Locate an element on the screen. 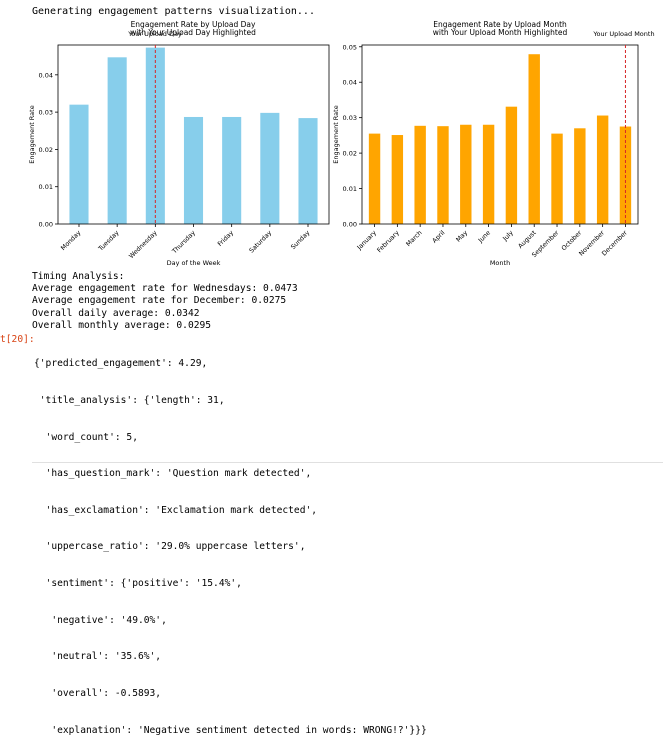  month-bar-march is located at coordinates (420, 174).